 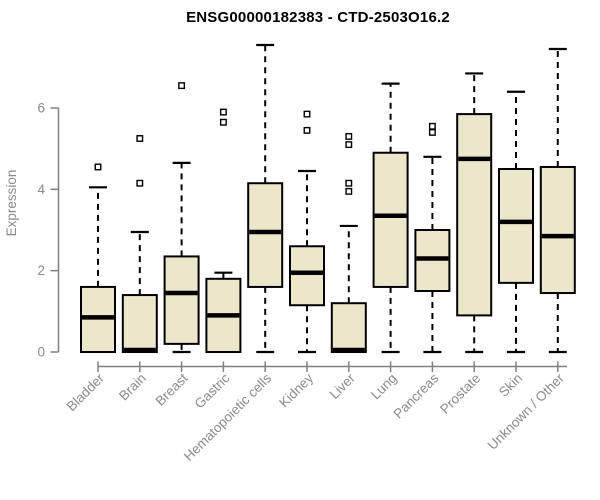 What do you see at coordinates (416, 395) in the screenshot?
I see `x-tick-label: Pancreas` at bounding box center [416, 395].